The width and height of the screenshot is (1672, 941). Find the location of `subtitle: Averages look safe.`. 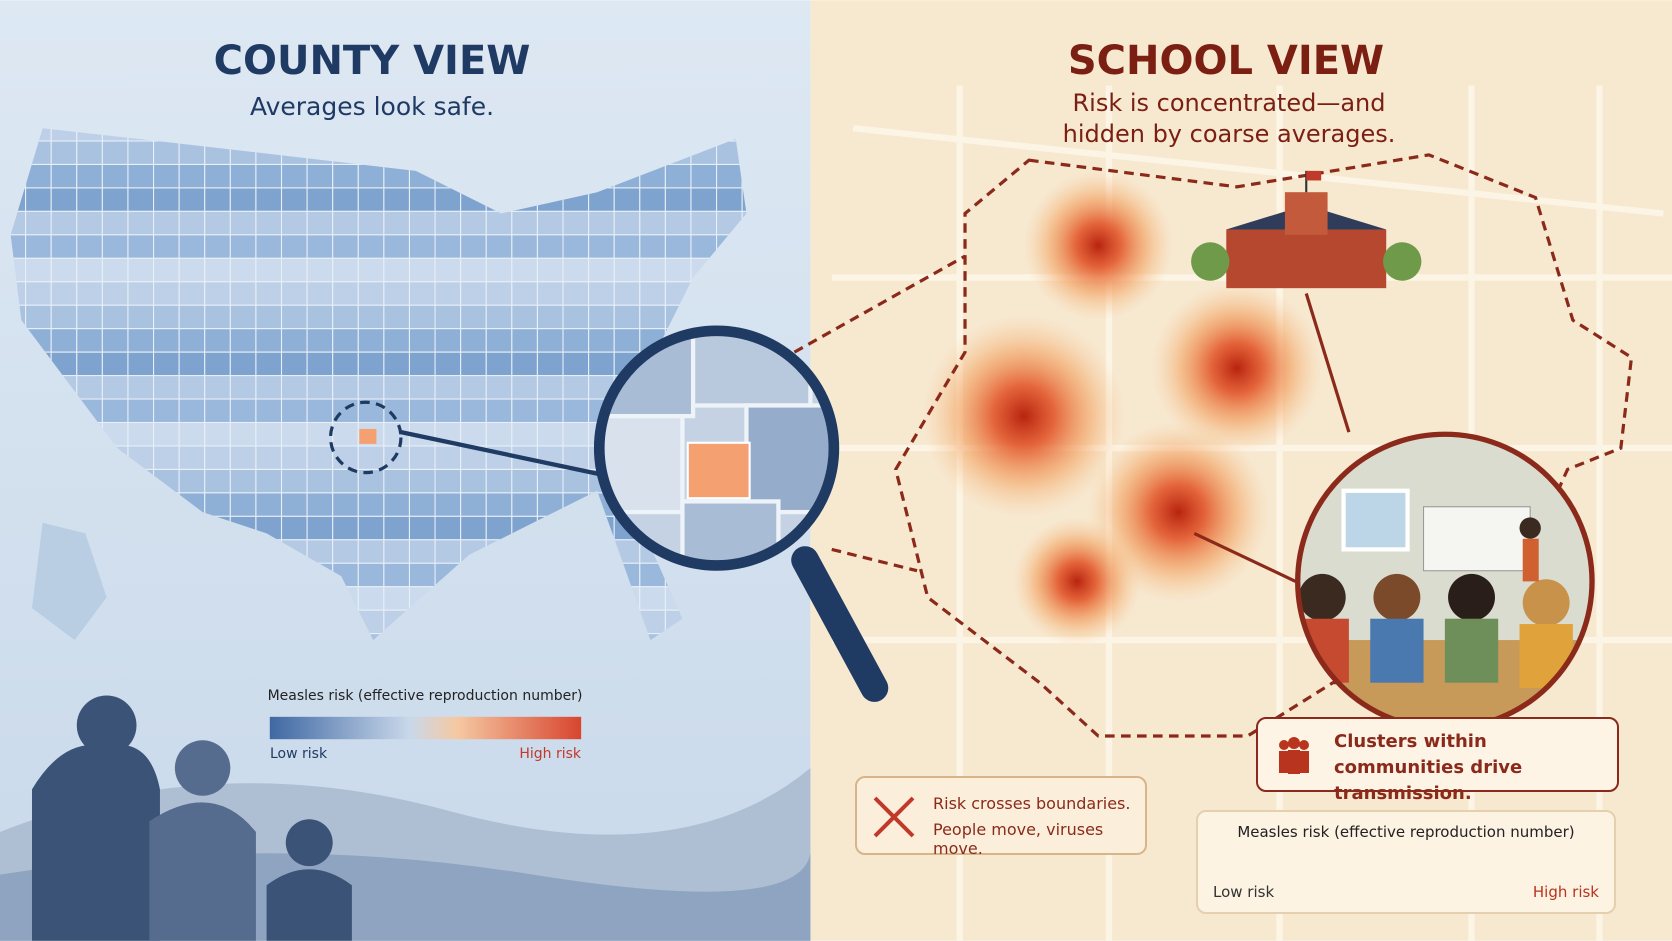

subtitle: Averages look safe. is located at coordinates (372, 106).